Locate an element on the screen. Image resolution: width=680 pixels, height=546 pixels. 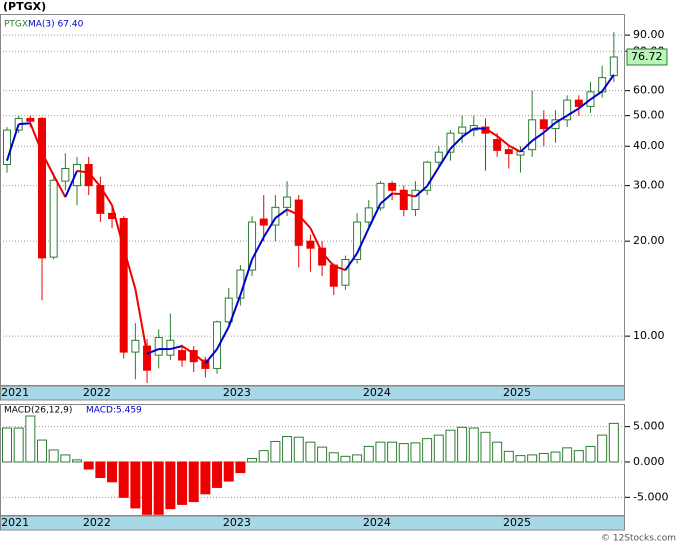
y-tick-label: 60.00 is located at coordinates (649, 90).